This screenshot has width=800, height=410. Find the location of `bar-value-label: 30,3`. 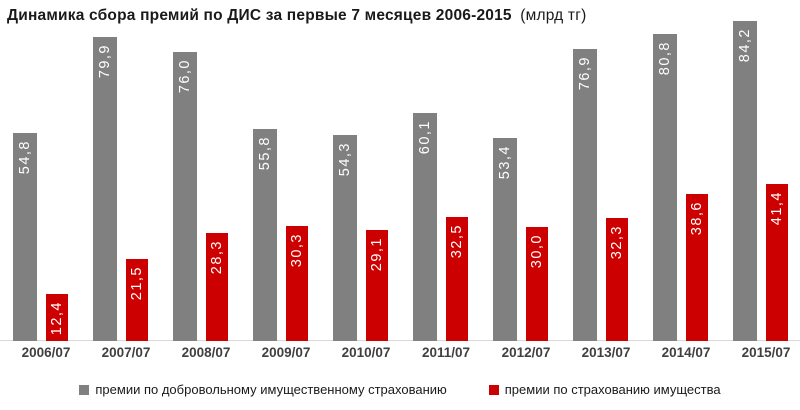

bar-value-label: 30,3 is located at coordinates (296, 250).